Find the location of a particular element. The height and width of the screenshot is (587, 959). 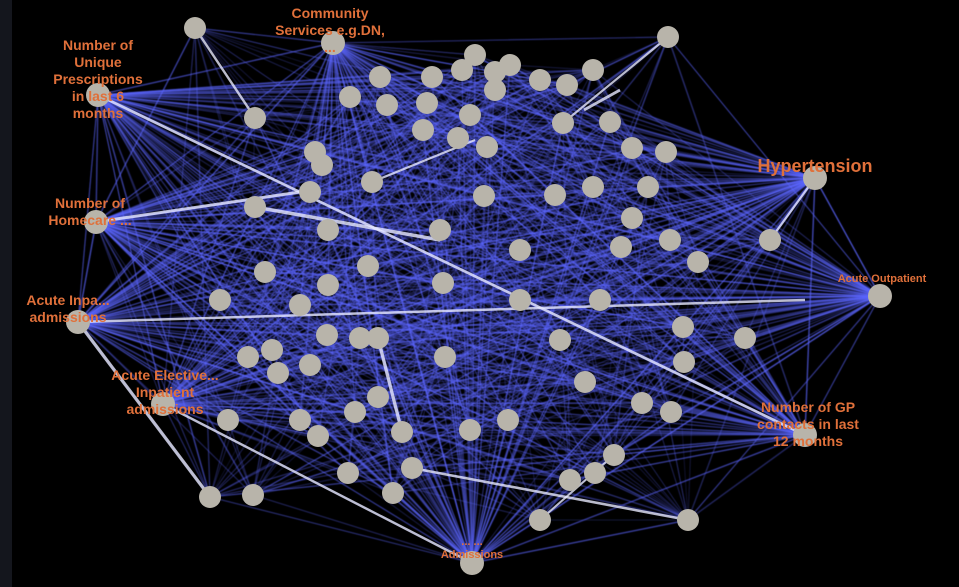

node-label-homecare: Number of is located at coordinates (90, 203).